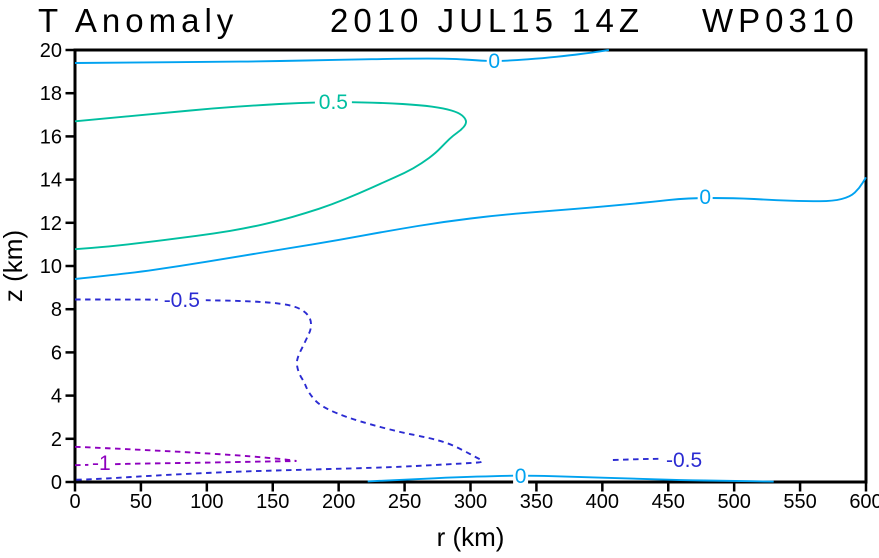  What do you see at coordinates (404, 502) in the screenshot?
I see `x-tick-label: 250` at bounding box center [404, 502].